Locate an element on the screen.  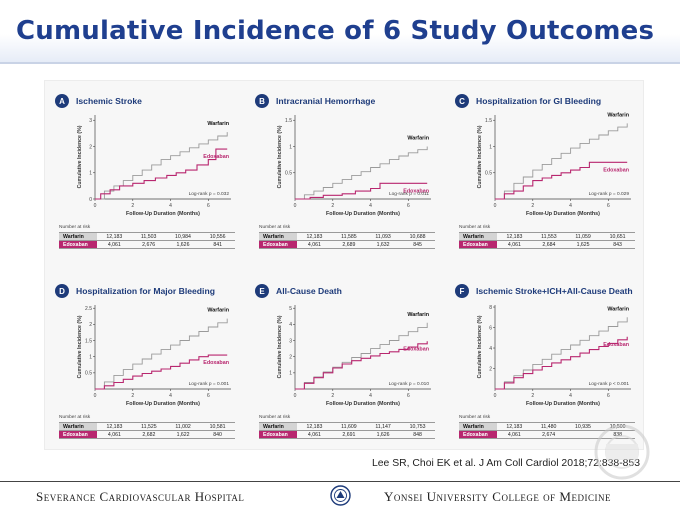
risk-row-edoxaban: Edoxaban 4,061 2,691 1,626 848 is located at coordinates (347, 434).